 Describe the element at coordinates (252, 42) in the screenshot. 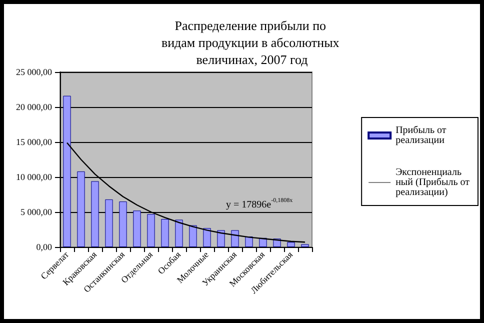

I see `chart-title: Распределение прибыли по видам продукции в абсолютных величинах, 2007 год` at that location.